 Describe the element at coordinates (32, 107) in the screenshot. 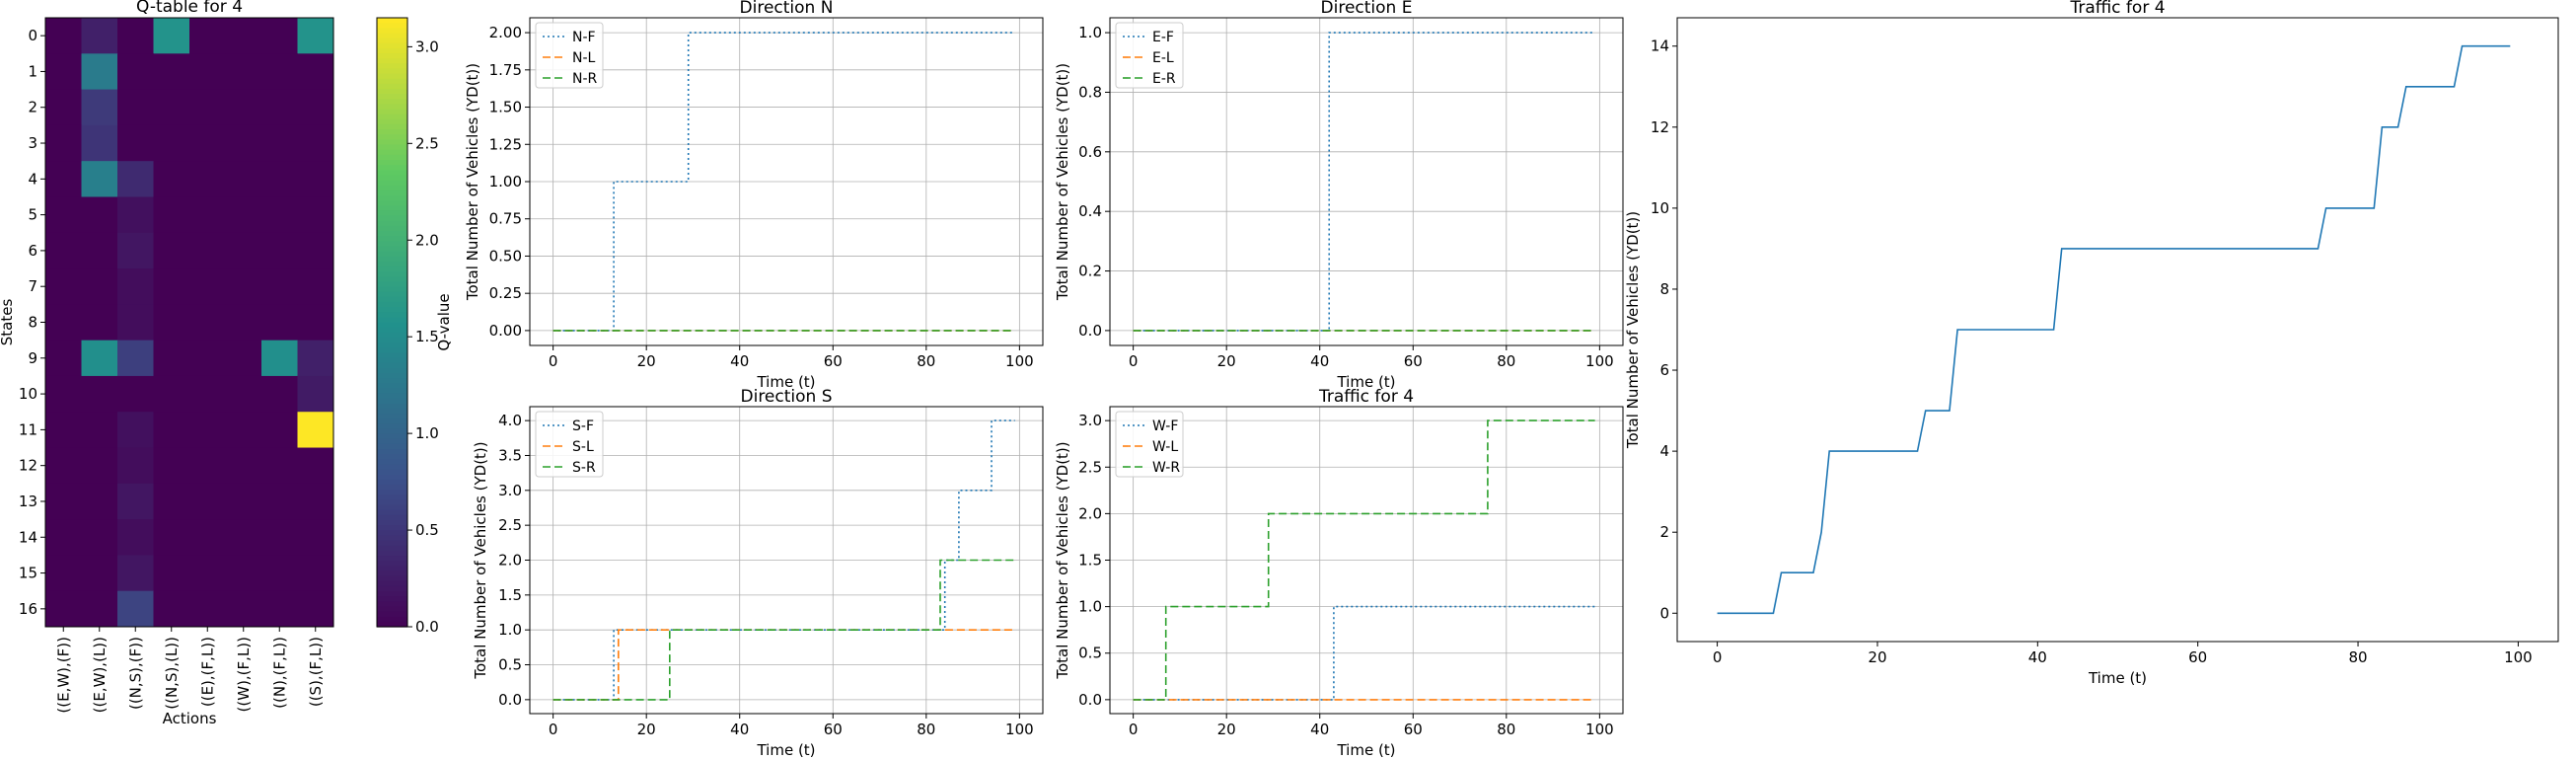

I see `y-tick-label: 2` at that location.